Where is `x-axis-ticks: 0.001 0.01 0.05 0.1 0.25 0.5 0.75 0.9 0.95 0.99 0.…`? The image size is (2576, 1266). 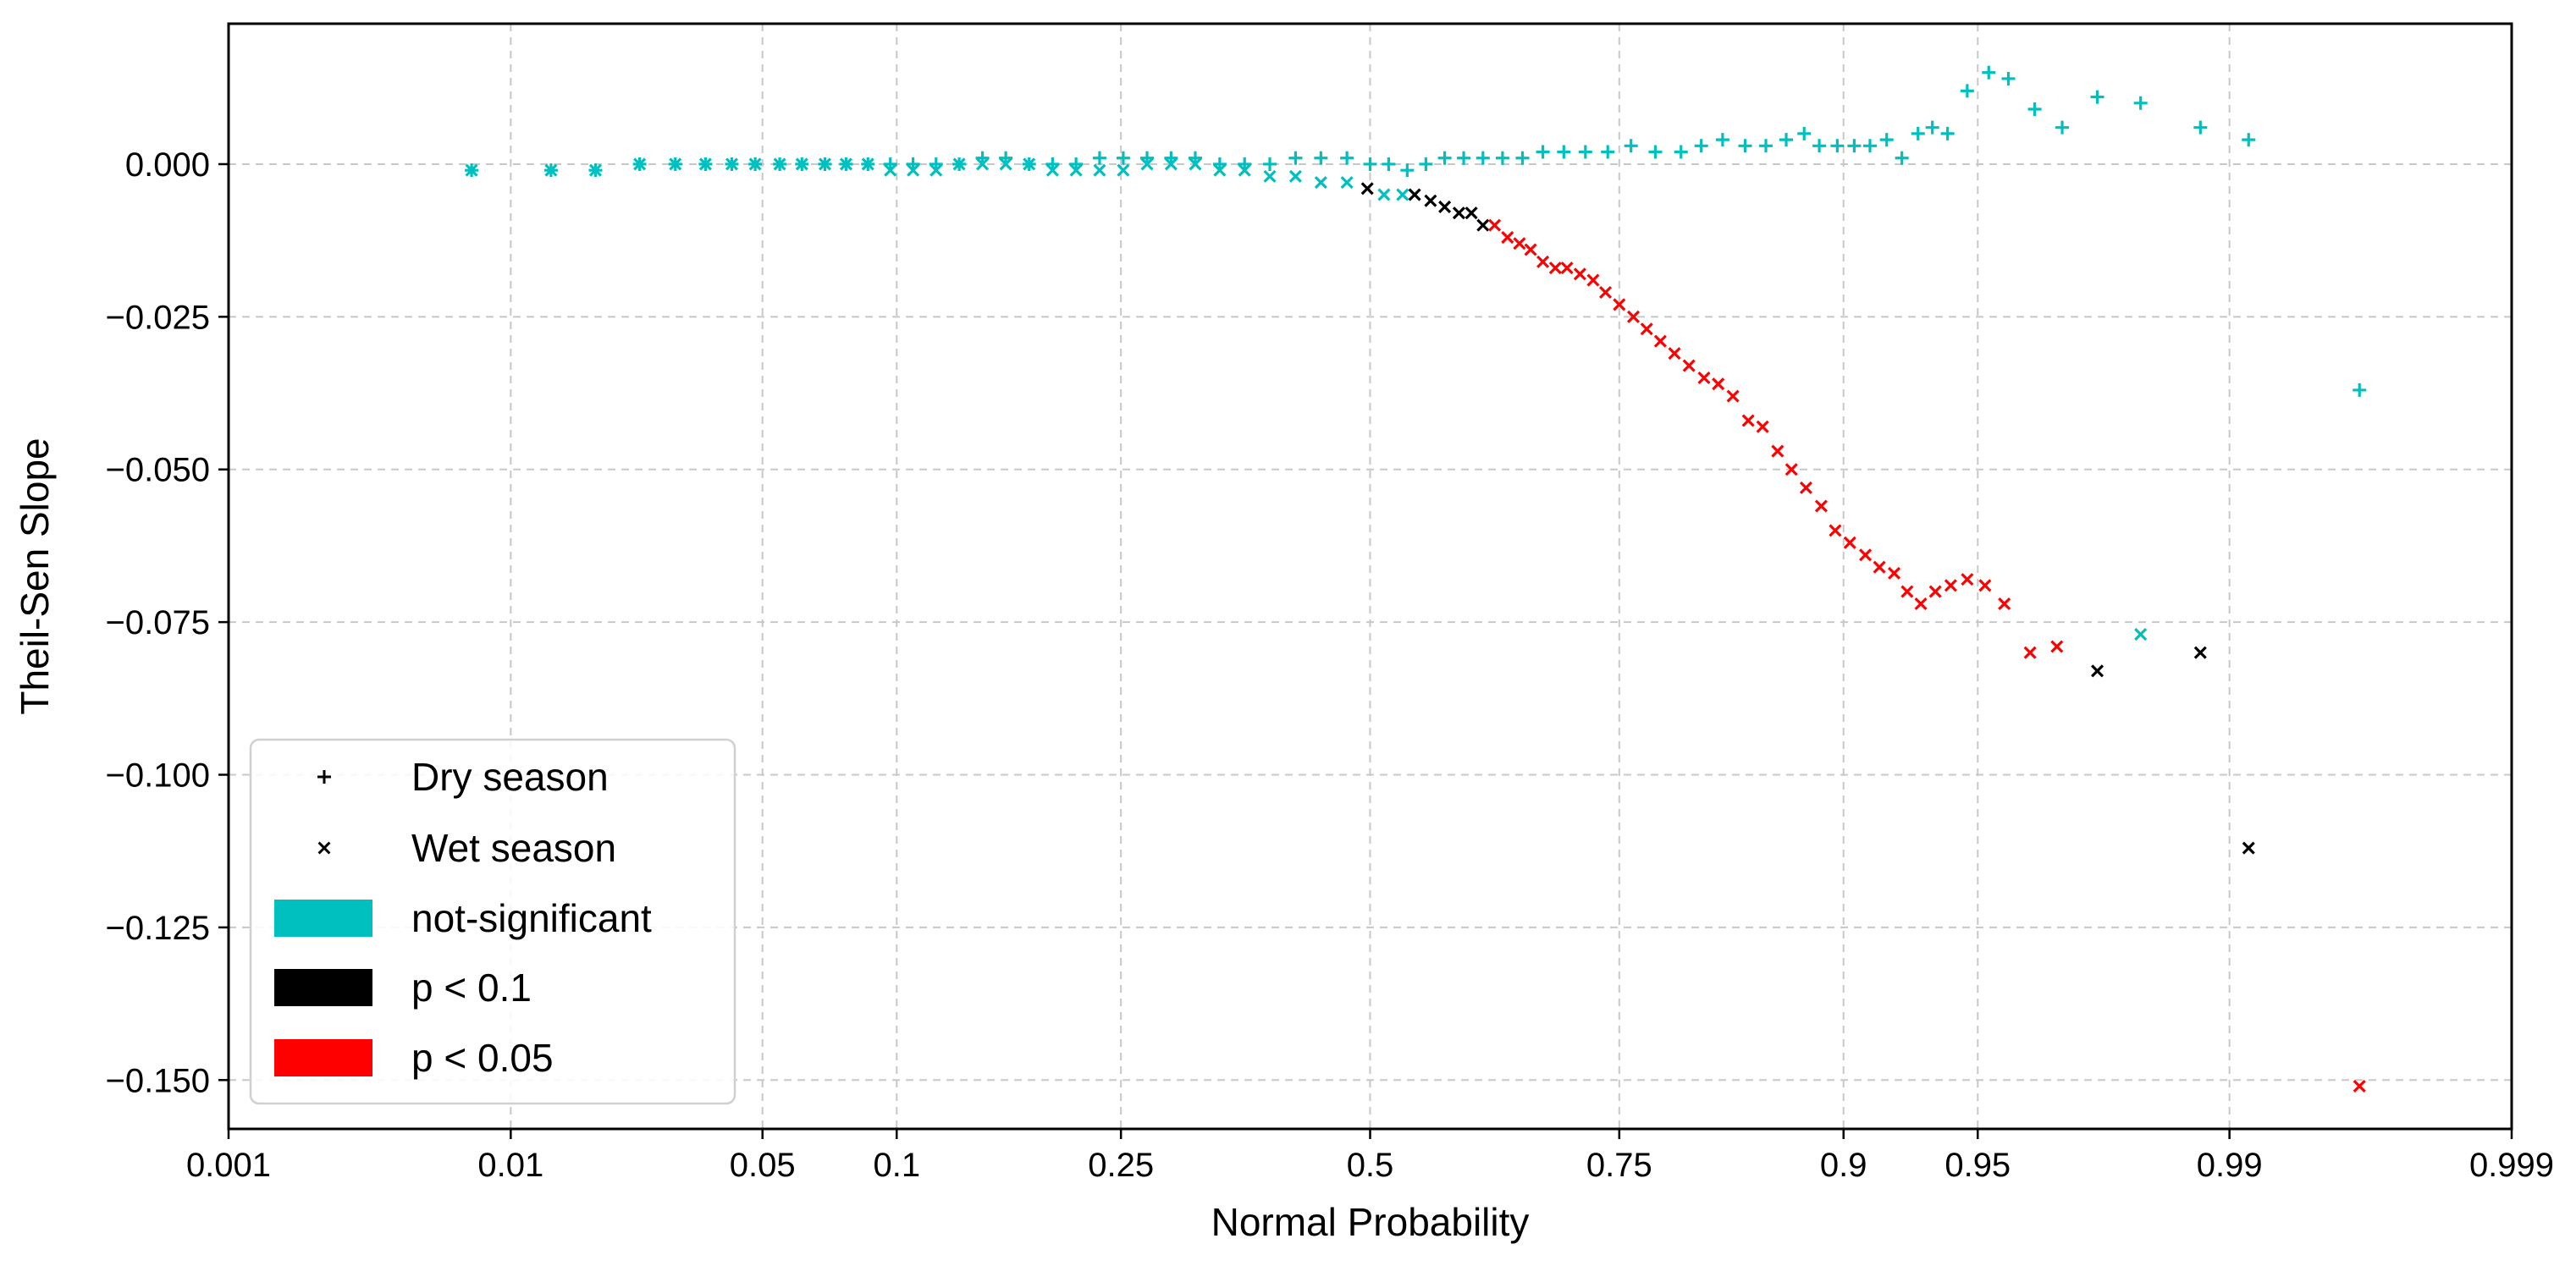
x-axis-ticks: 0.001 0.01 0.05 0.1 0.25 0.5 0.75 0.9 0.95 0.99 0.… is located at coordinates (1370, 1156).